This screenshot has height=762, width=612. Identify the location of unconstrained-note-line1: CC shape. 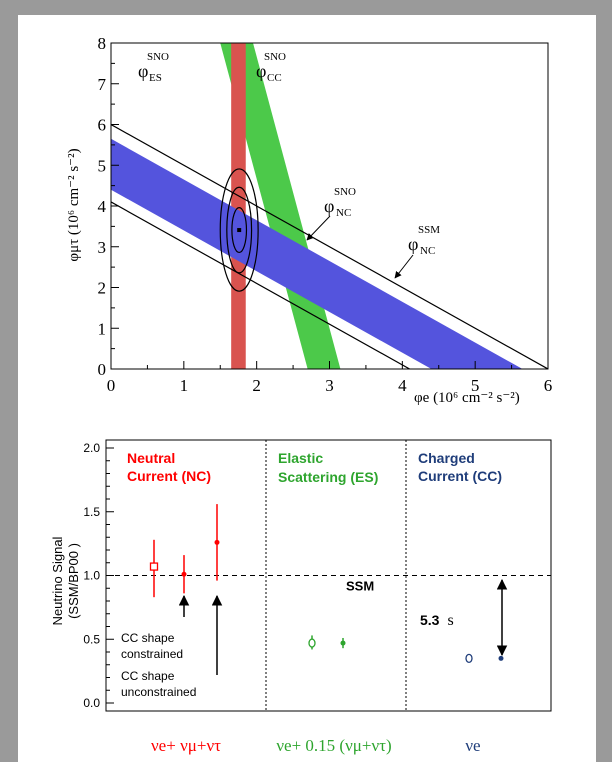
(148, 676).